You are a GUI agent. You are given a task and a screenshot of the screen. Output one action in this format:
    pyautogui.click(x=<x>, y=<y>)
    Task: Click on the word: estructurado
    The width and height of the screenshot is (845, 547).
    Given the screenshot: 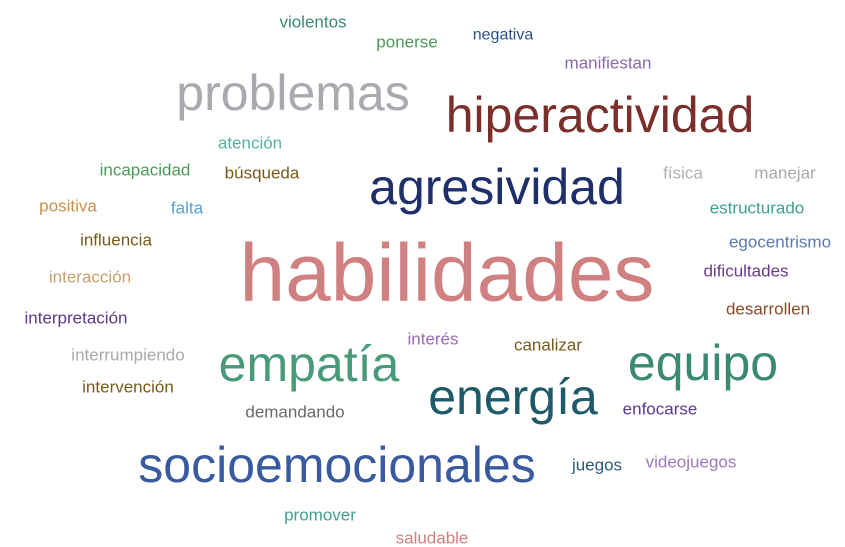 What is the action you would take?
    pyautogui.click(x=757, y=208)
    